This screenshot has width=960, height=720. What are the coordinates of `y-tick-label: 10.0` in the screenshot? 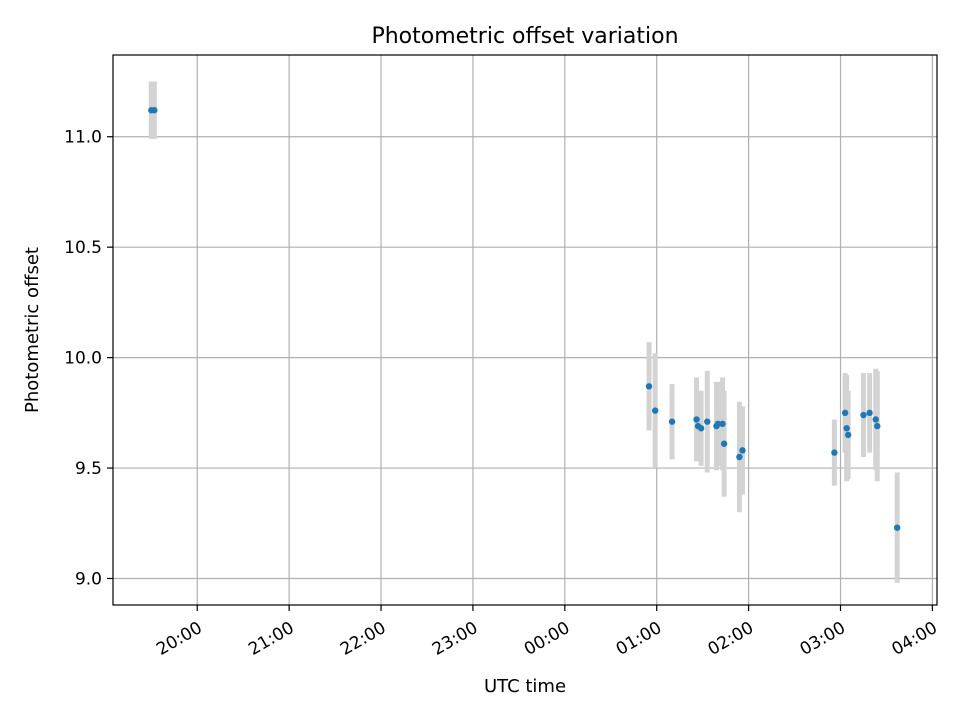 It's located at (83, 359).